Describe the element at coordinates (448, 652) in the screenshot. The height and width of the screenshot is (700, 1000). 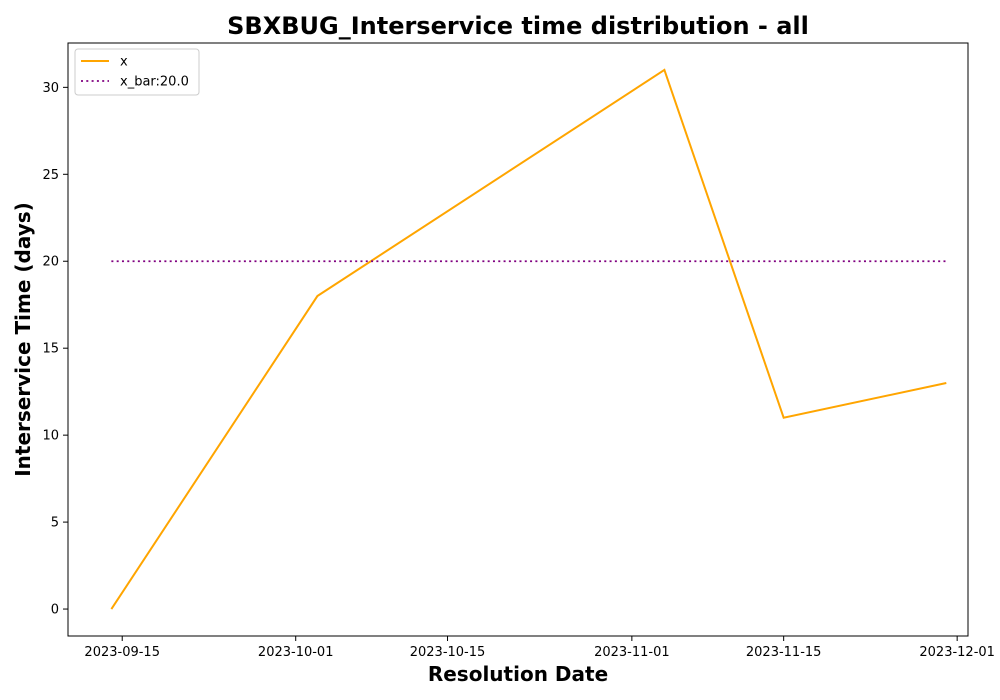
I see `x-tick-label: 2023-10-15` at that location.